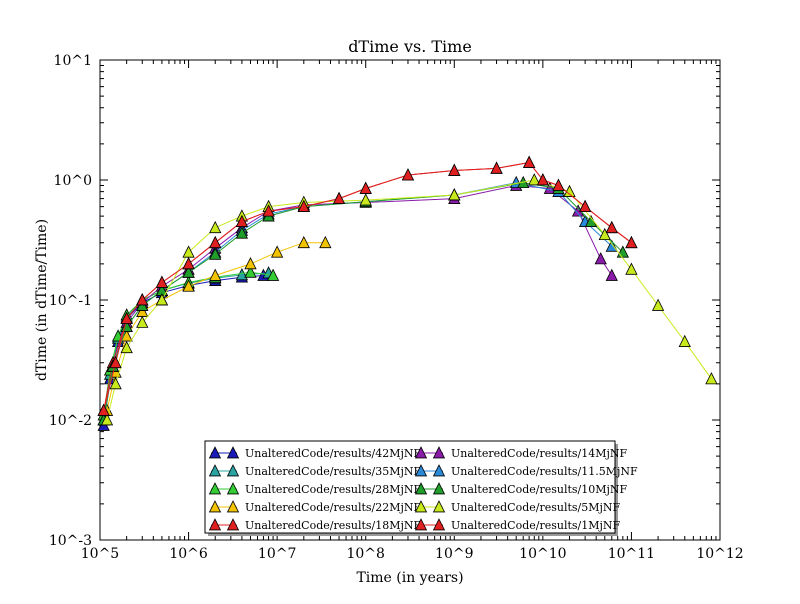  What do you see at coordinates (277, 554) in the screenshot?
I see `x-tick-label: 10^7` at bounding box center [277, 554].